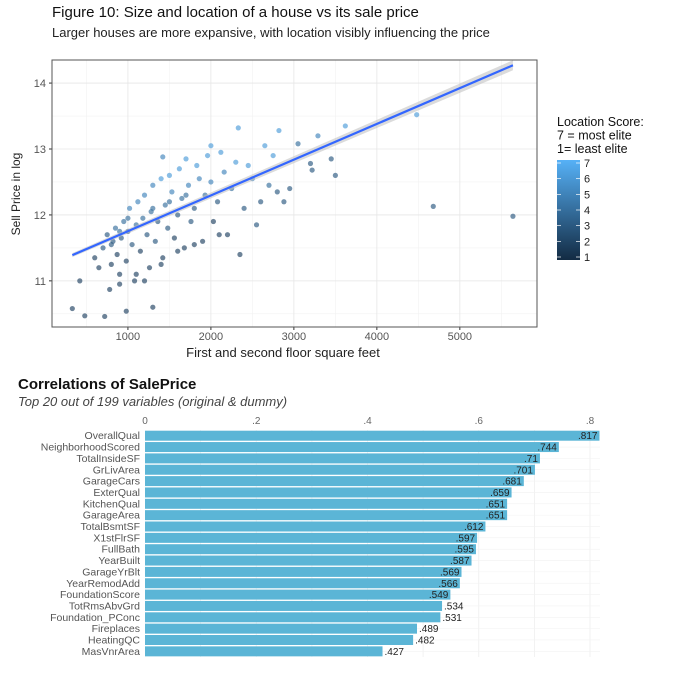  What do you see at coordinates (112, 436) in the screenshot?
I see `category-label: OverallQual` at bounding box center [112, 436].